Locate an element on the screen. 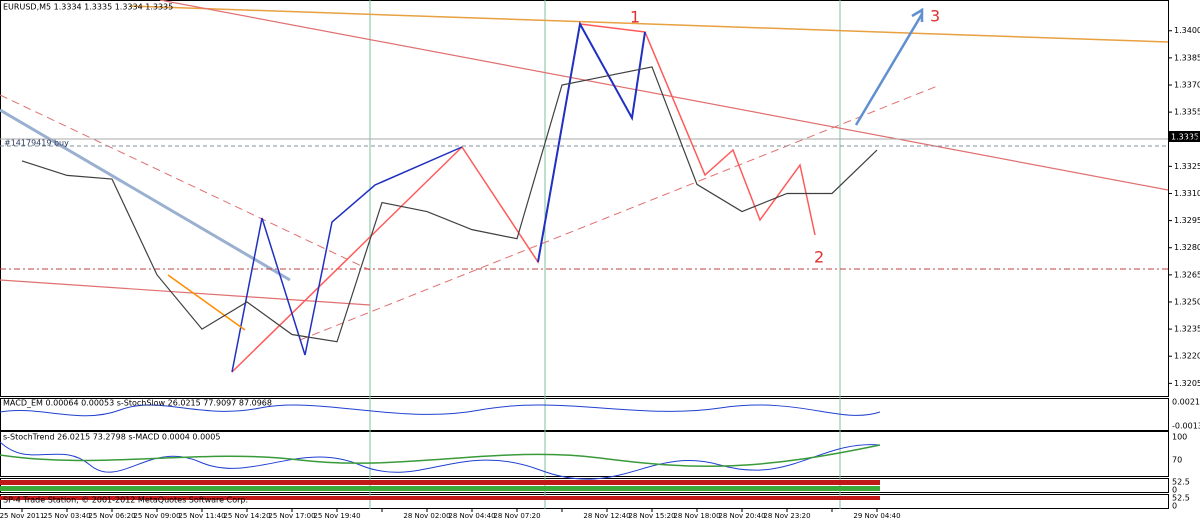  price-box is located at coordinates (1184, 136).